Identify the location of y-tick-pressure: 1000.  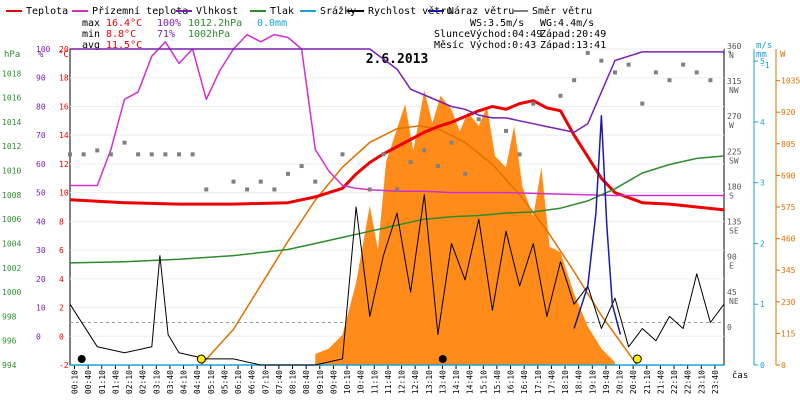
(11, 292).